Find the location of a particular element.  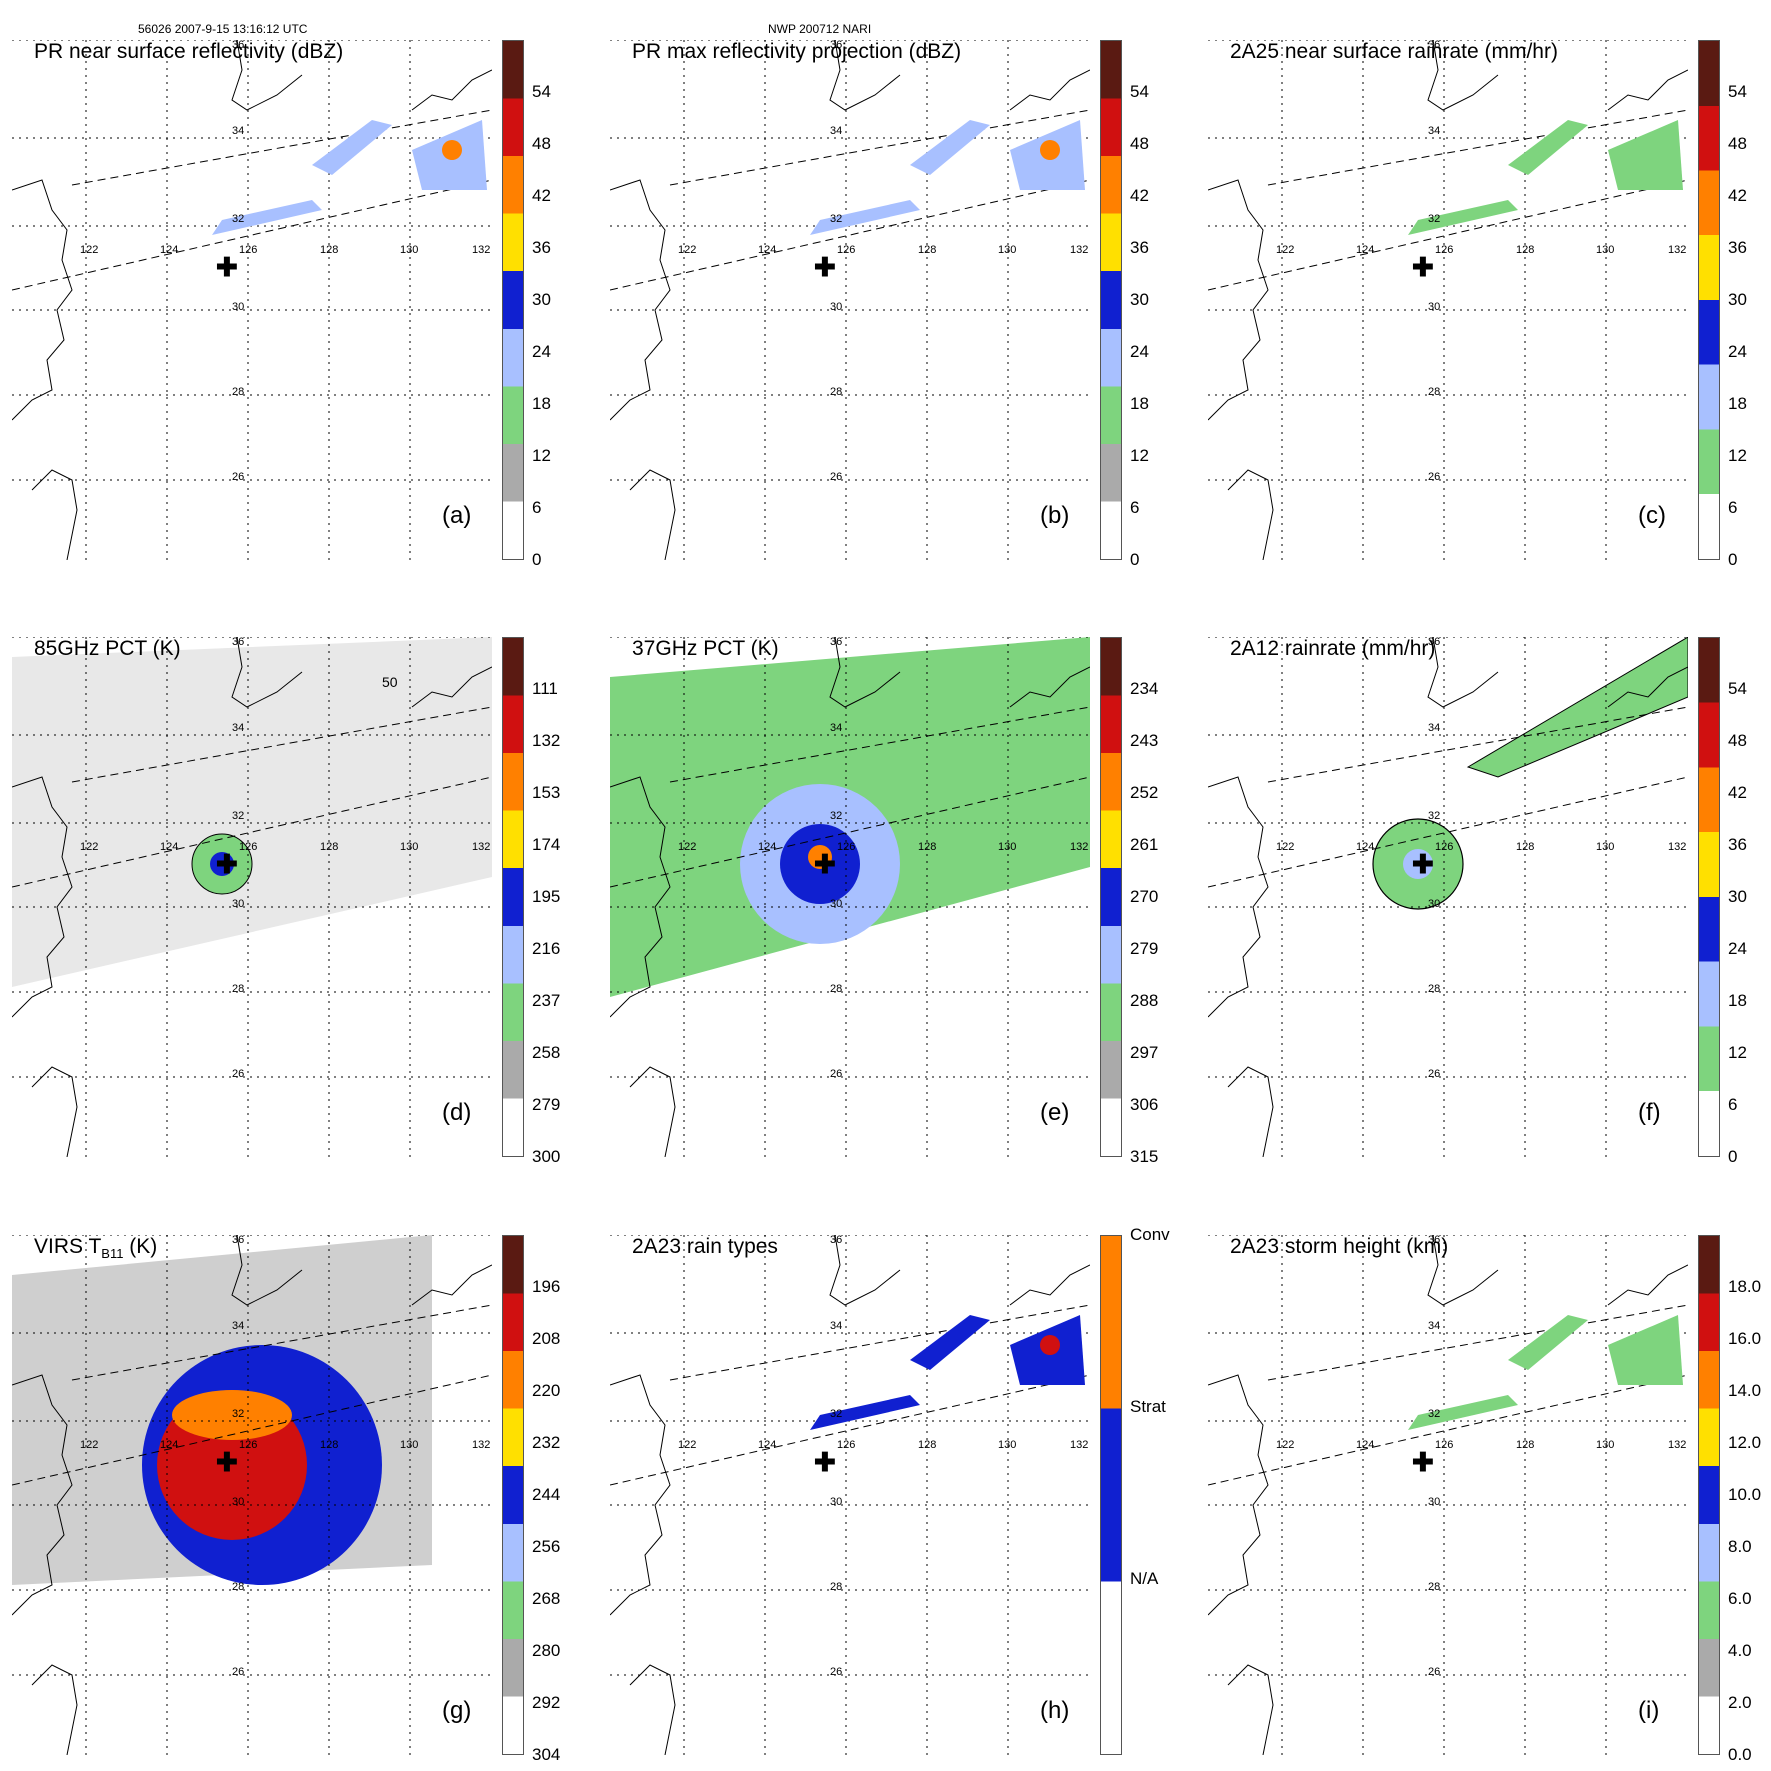

lat-label: 28 is located at coordinates (836, 989).